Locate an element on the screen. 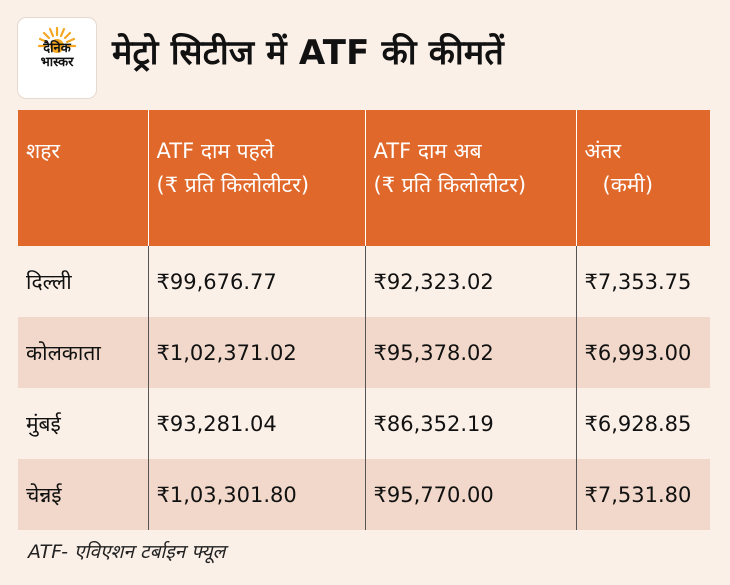 This screenshot has height=585, width=730. logo-word-dainik: दैनिक is located at coordinates (57, 48).